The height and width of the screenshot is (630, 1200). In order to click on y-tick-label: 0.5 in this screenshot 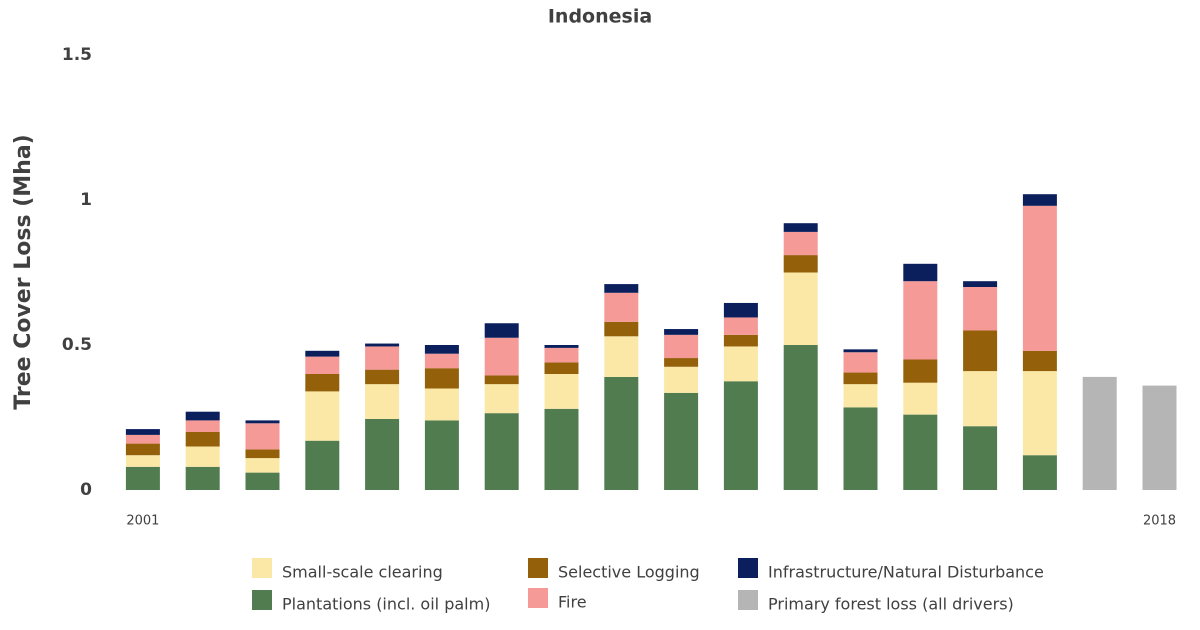, I will do `click(77, 345)`.